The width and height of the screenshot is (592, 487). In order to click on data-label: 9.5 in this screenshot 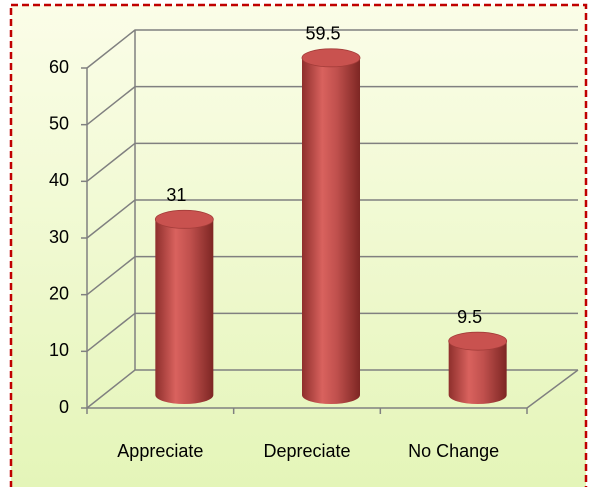, I will do `click(469, 317)`.